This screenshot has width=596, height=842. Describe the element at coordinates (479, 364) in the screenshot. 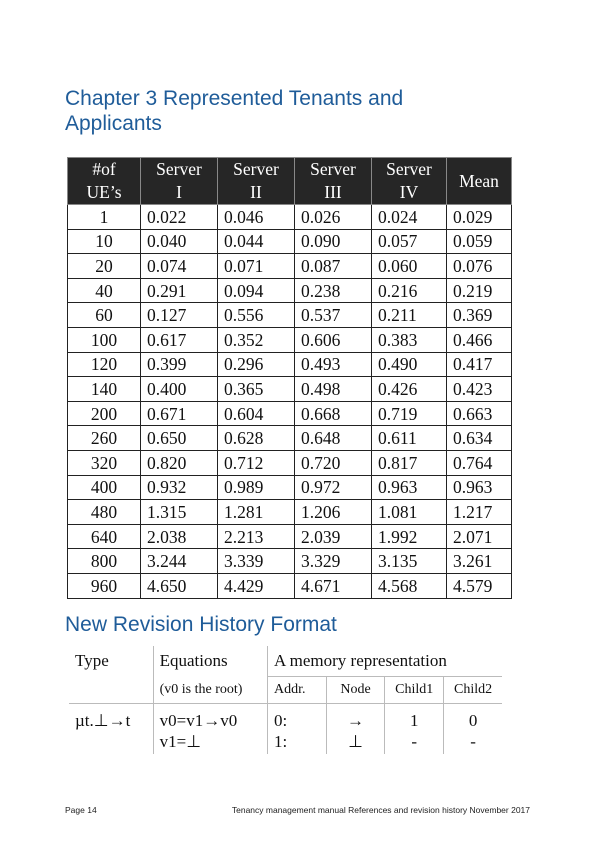

I see `value-cell: 0.417` at that location.